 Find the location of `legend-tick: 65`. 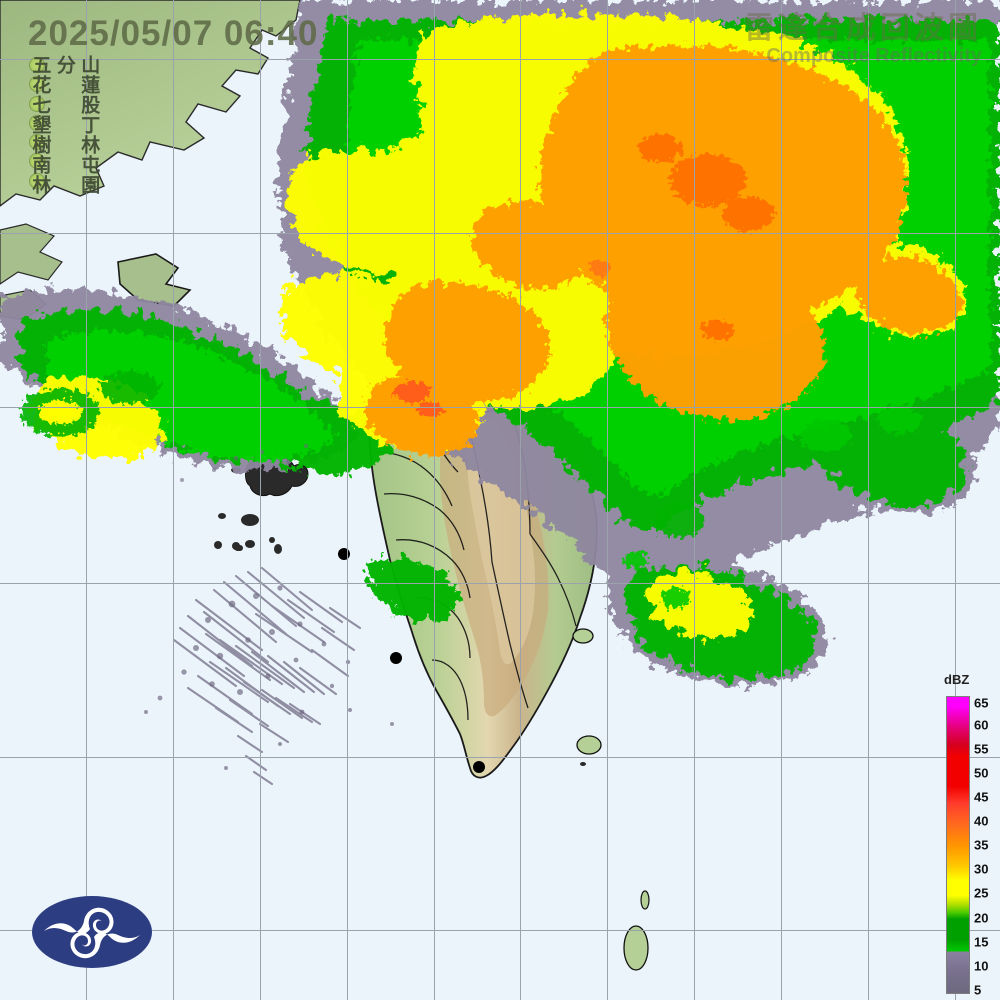

legend-tick: 65 is located at coordinates (981, 703).